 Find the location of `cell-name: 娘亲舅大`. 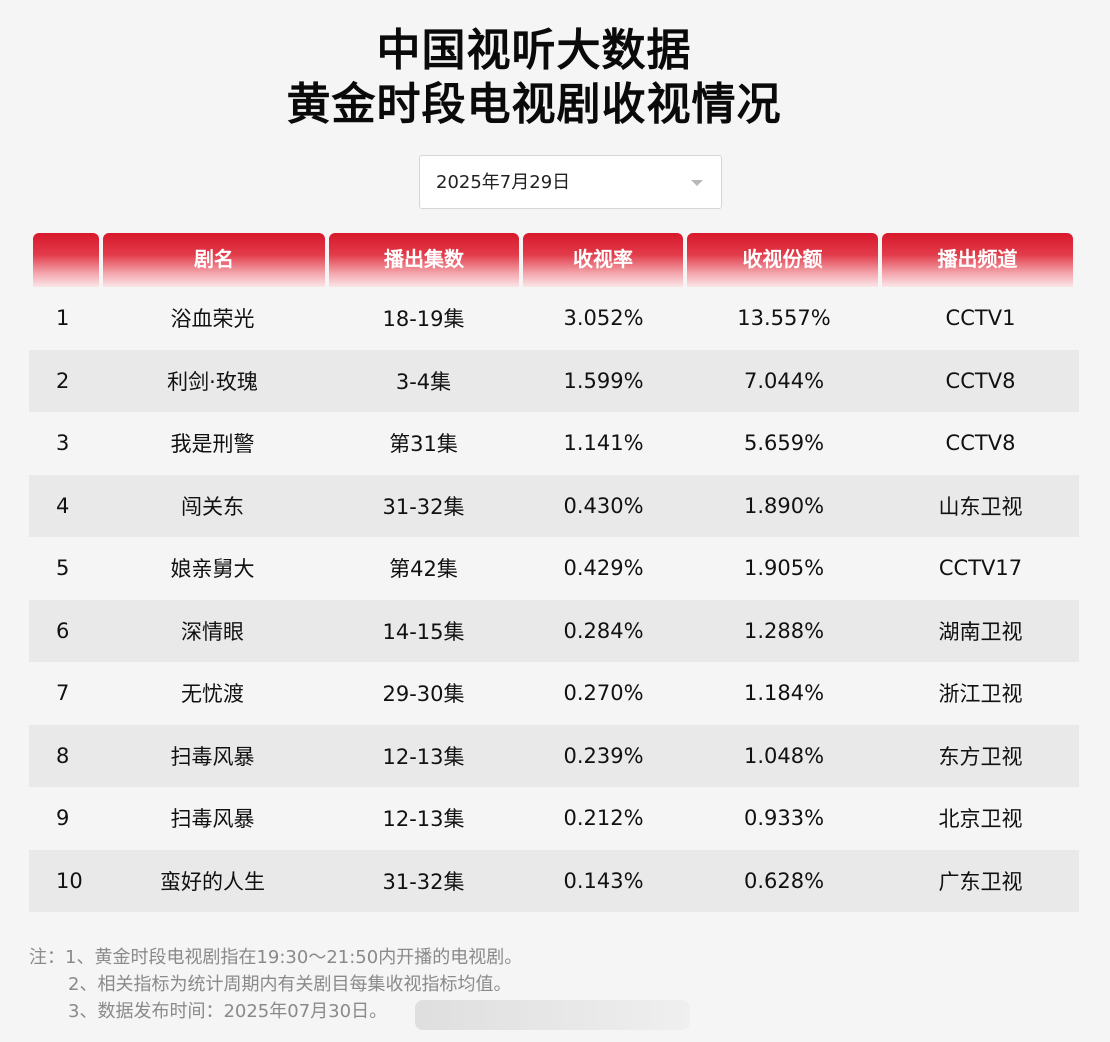

cell-name: 娘亲舅大 is located at coordinates (212, 569).